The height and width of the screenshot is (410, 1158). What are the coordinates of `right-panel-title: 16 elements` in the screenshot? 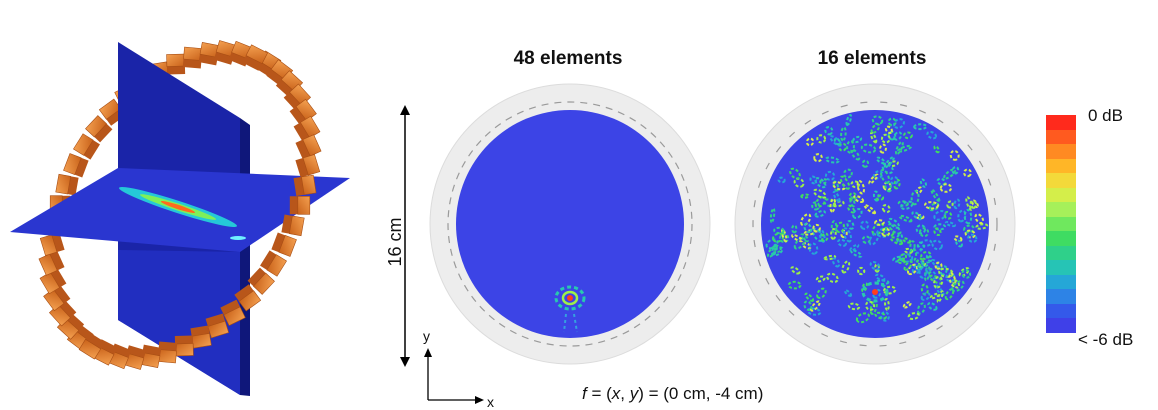 It's located at (872, 58).